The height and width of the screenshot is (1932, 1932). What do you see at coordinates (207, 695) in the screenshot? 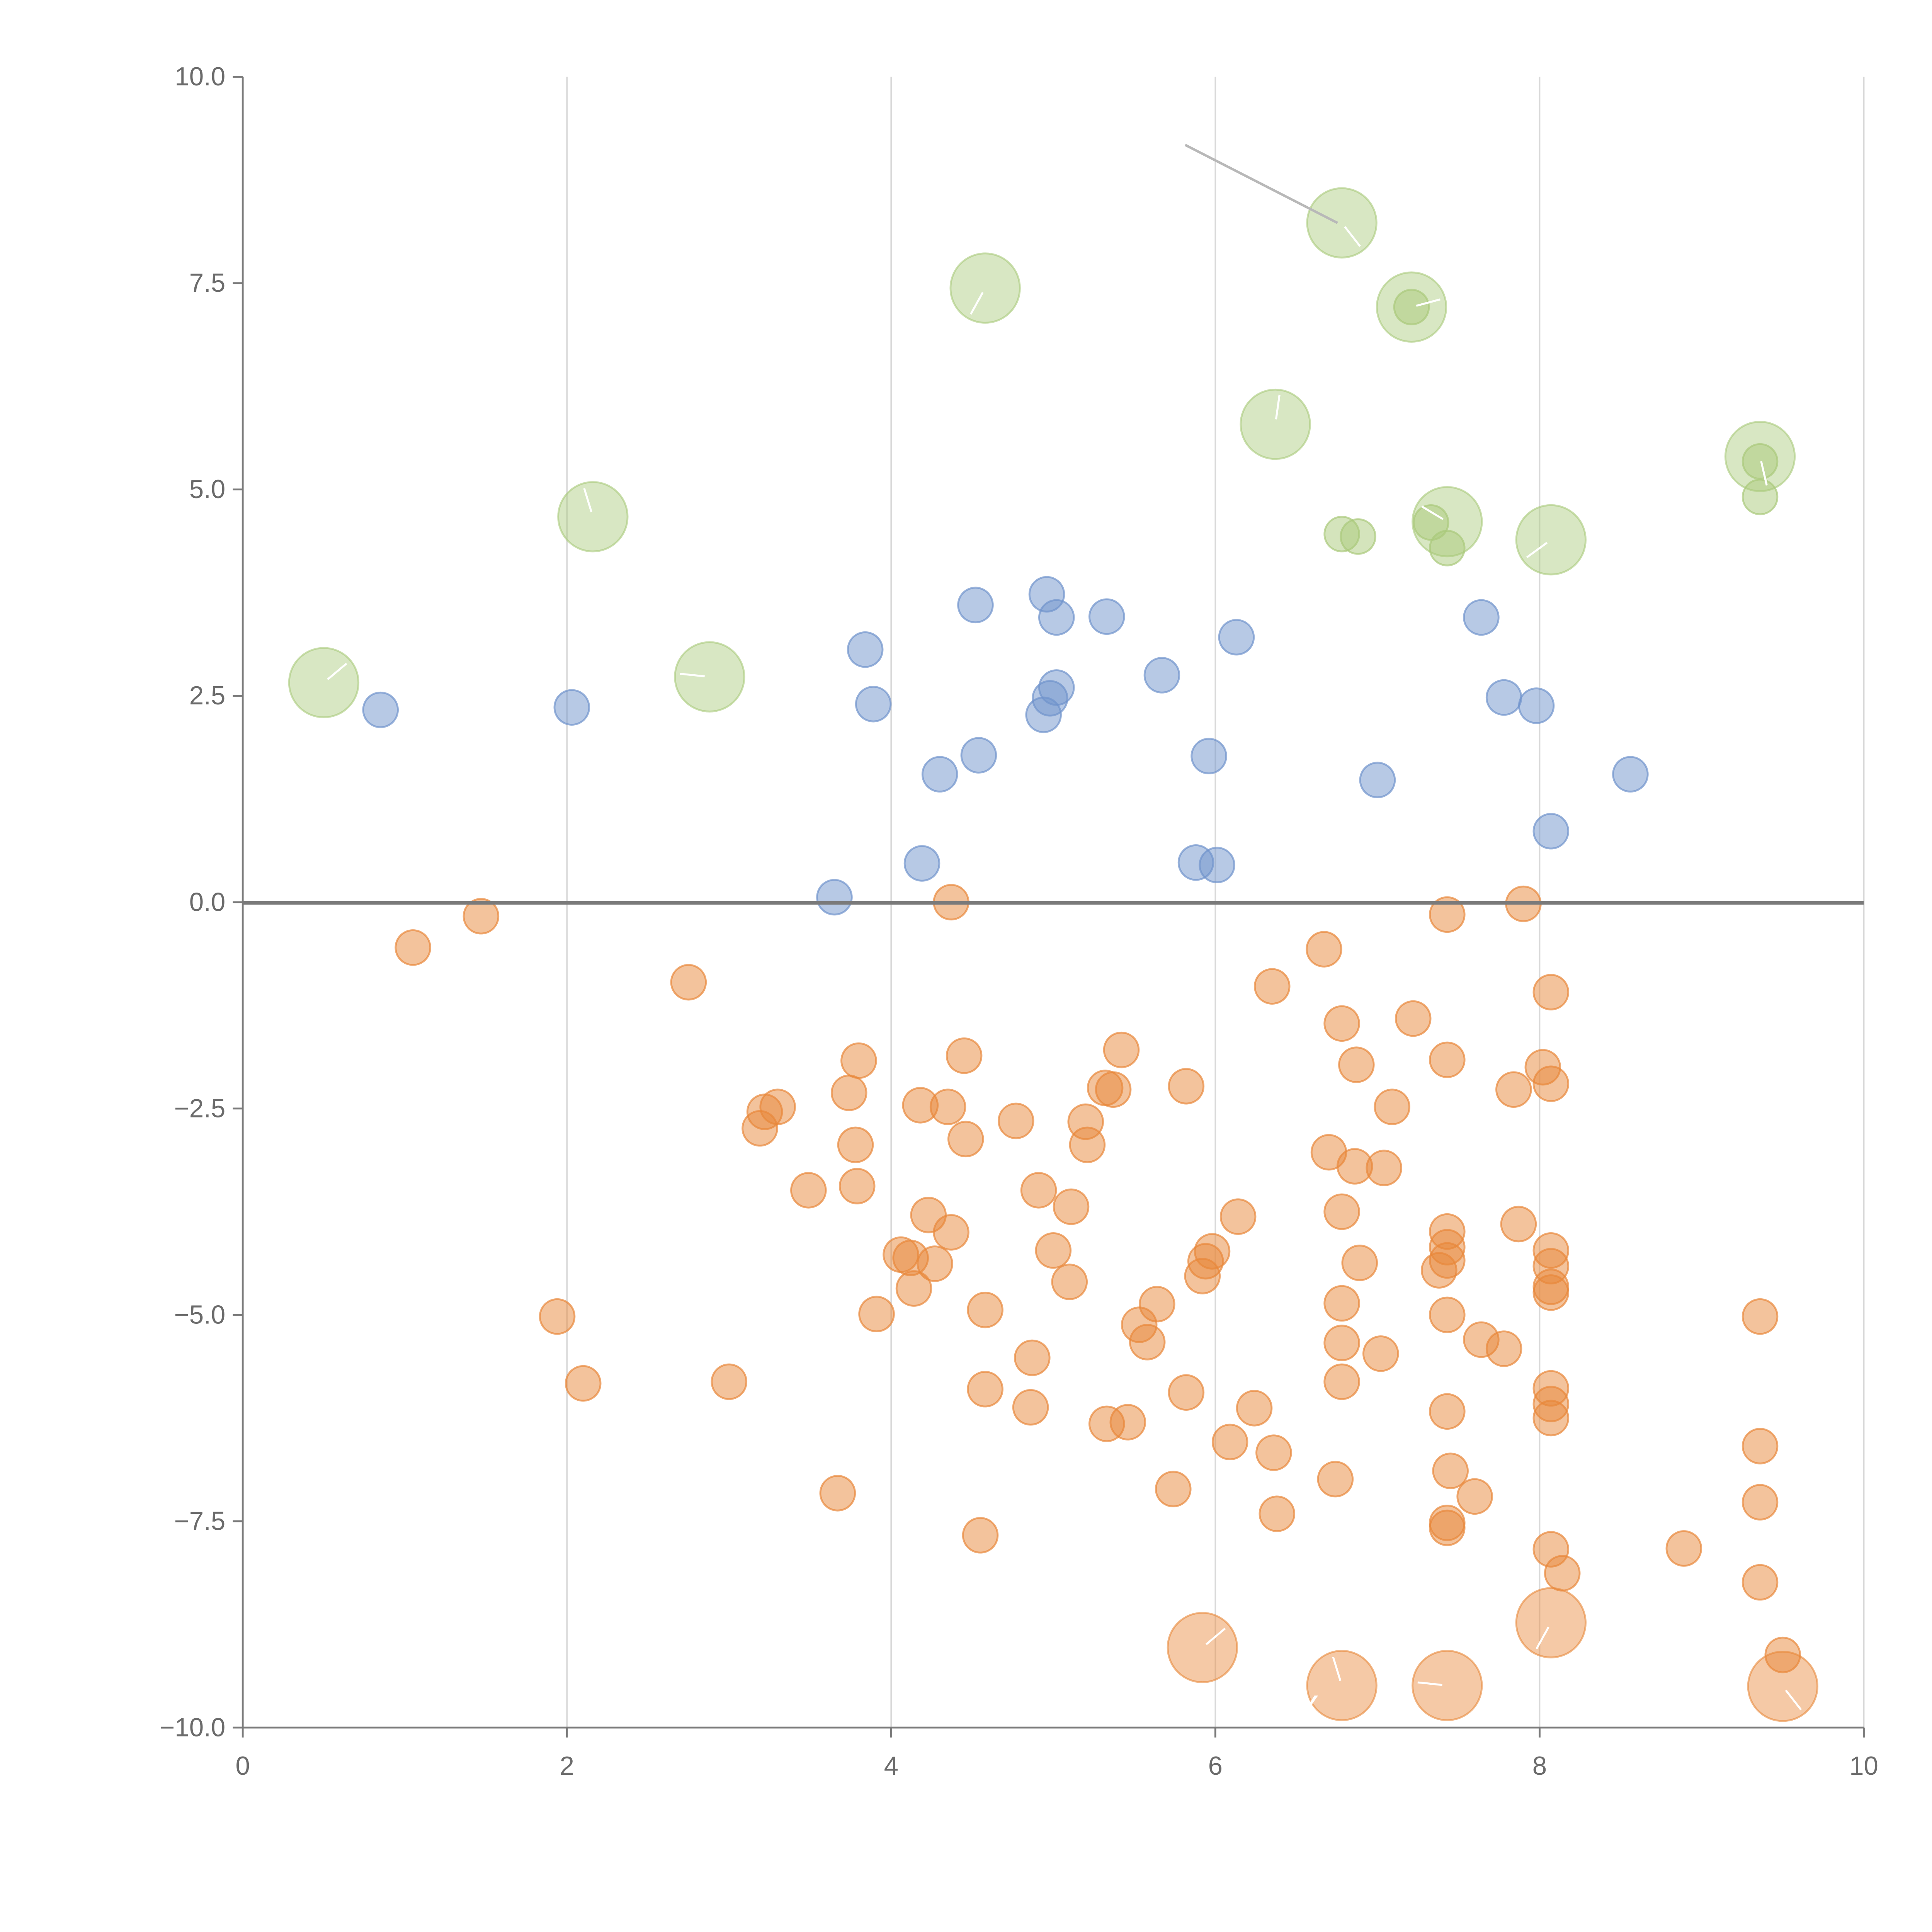
I see `y-tick-label: 2.5` at bounding box center [207, 695].